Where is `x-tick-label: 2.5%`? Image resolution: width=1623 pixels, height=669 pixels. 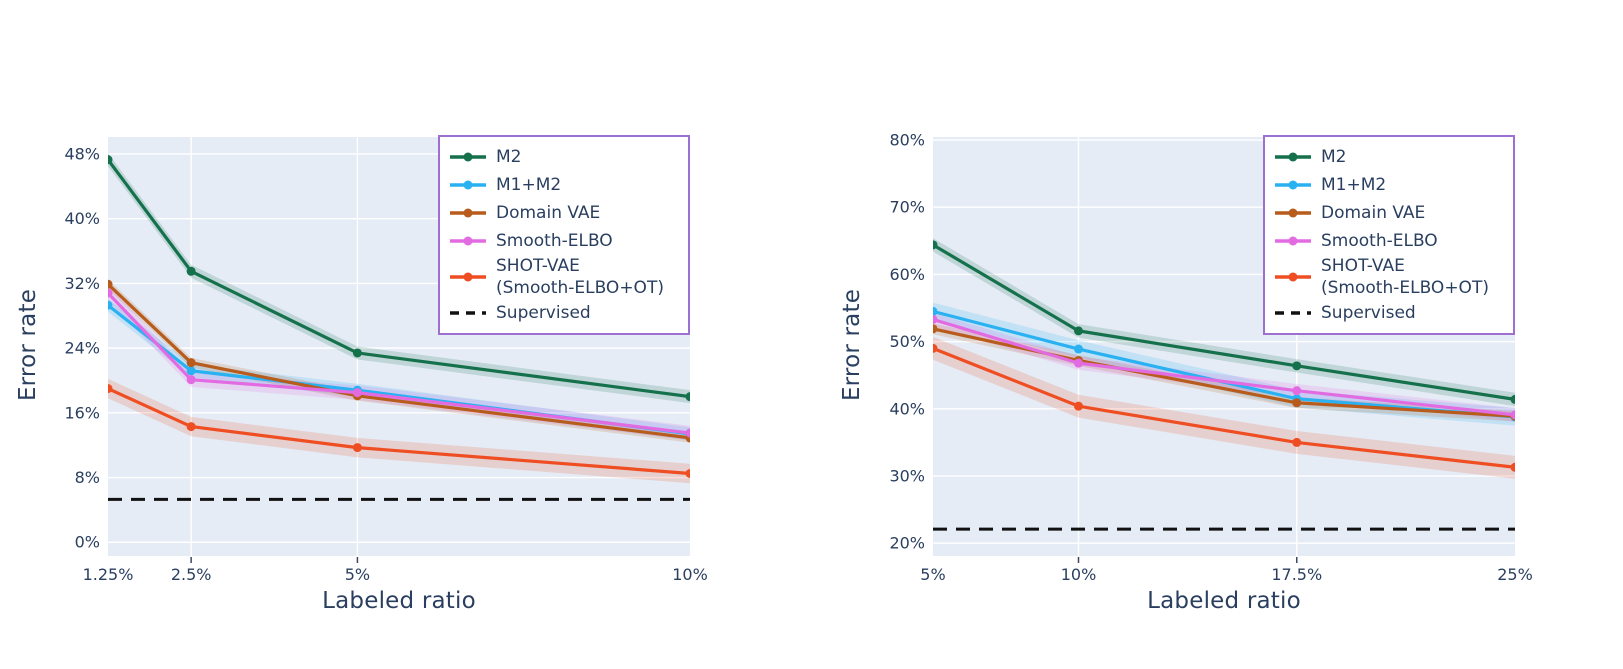 x-tick-label: 2.5% is located at coordinates (191, 574).